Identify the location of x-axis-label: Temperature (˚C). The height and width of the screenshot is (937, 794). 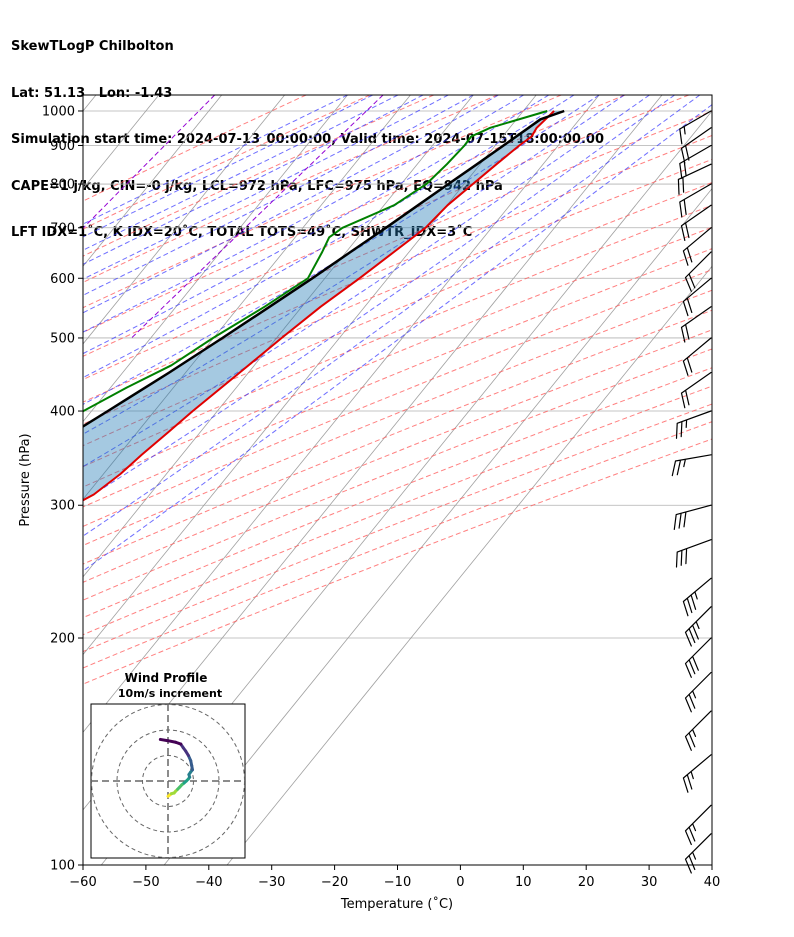
(396, 904).